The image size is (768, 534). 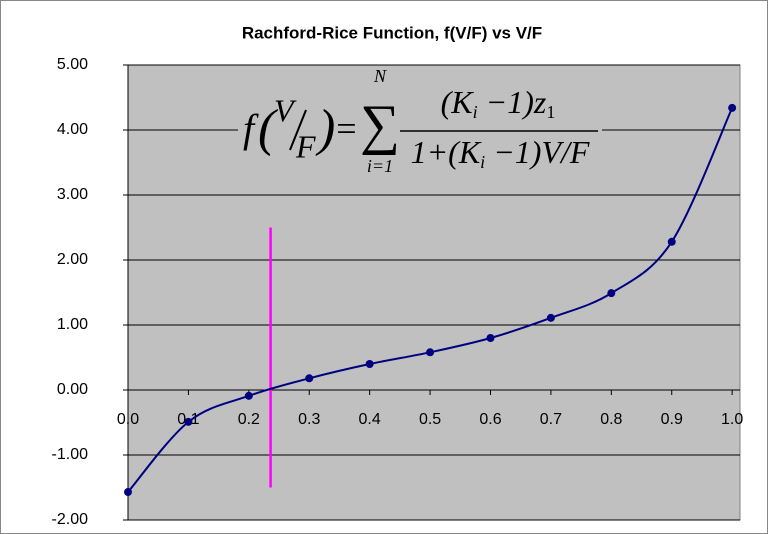 What do you see at coordinates (72, 64) in the screenshot?
I see `y-tick-label: 5.00` at bounding box center [72, 64].